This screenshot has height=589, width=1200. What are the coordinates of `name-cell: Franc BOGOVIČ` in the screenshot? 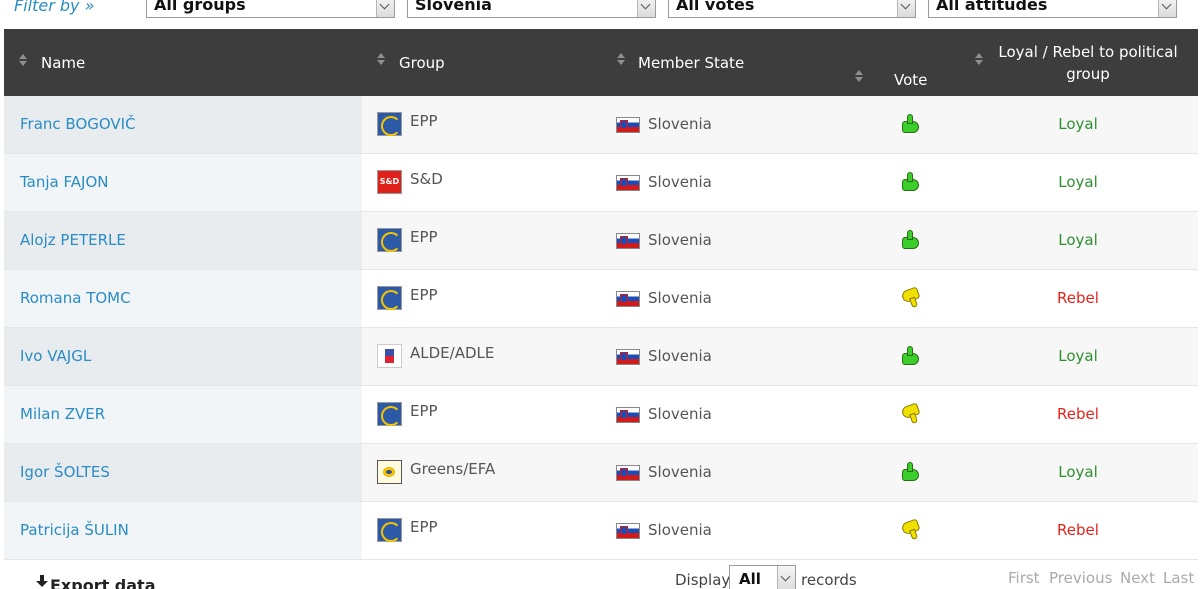 It's located at (183, 124).